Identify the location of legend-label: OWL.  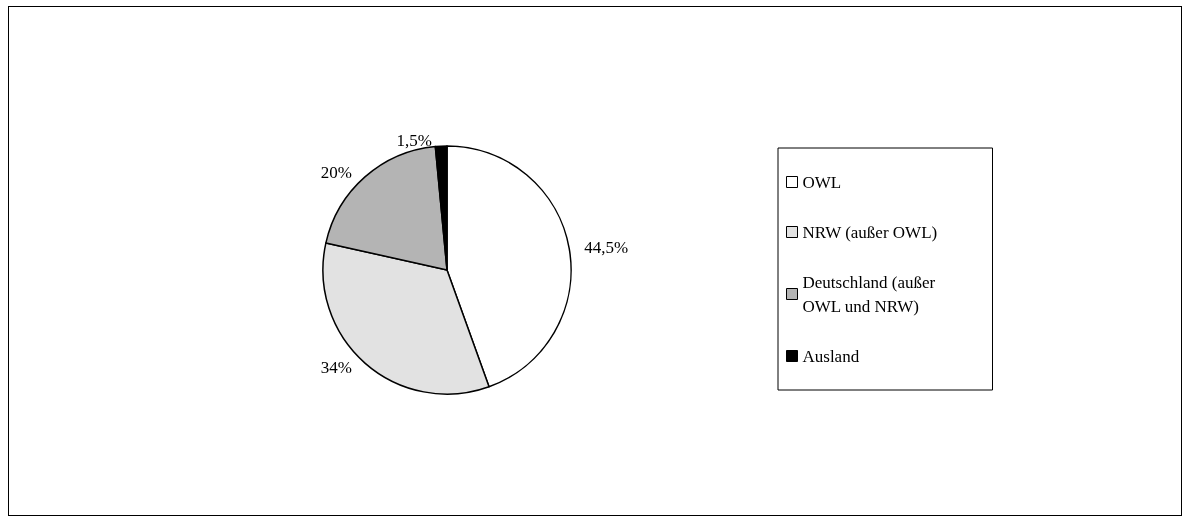
(822, 182).